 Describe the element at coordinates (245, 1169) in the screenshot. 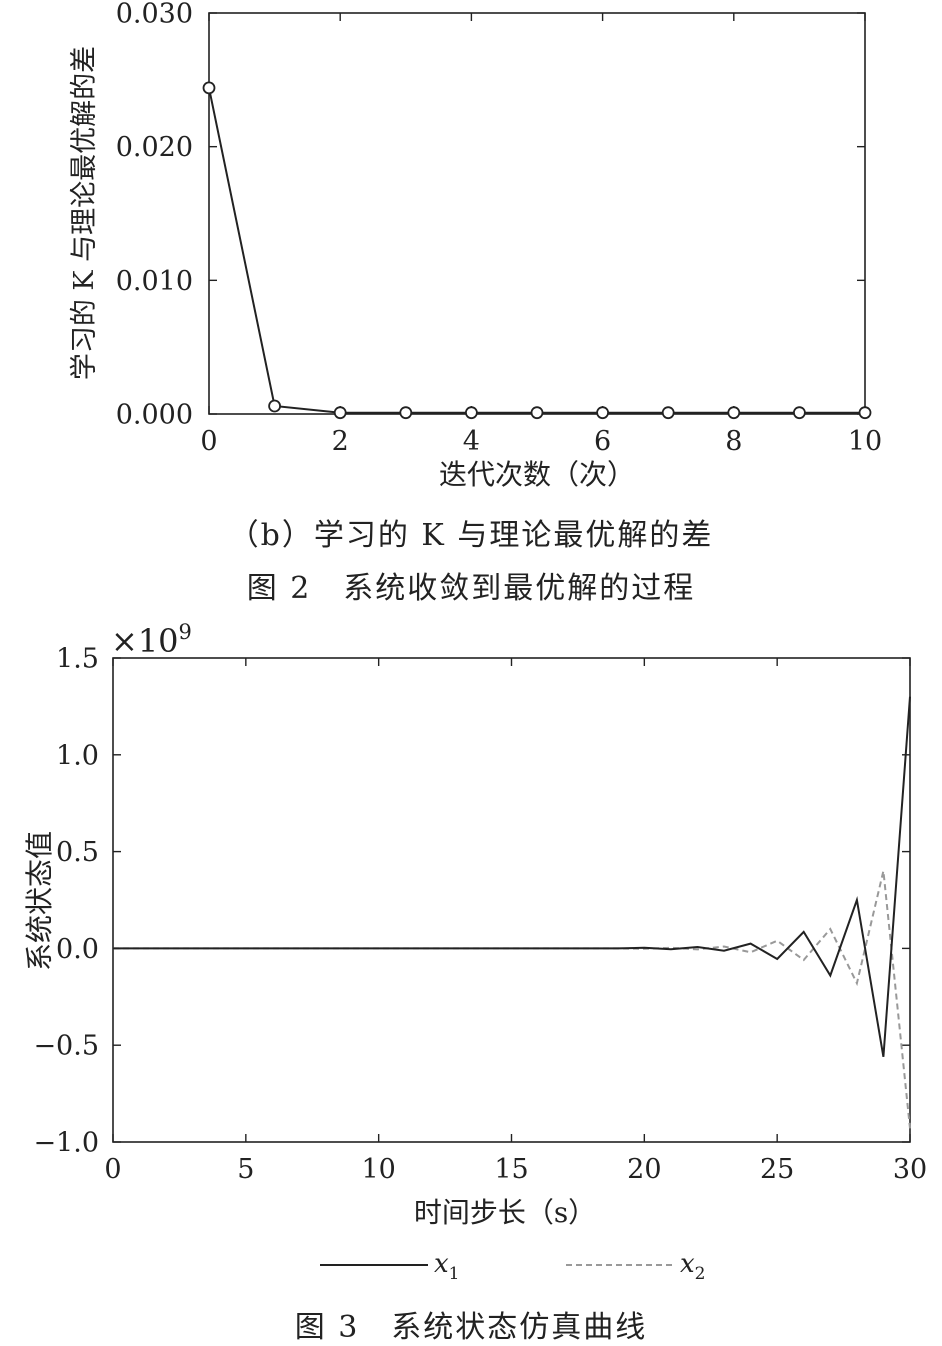

I see `x-tick-label: 5` at that location.